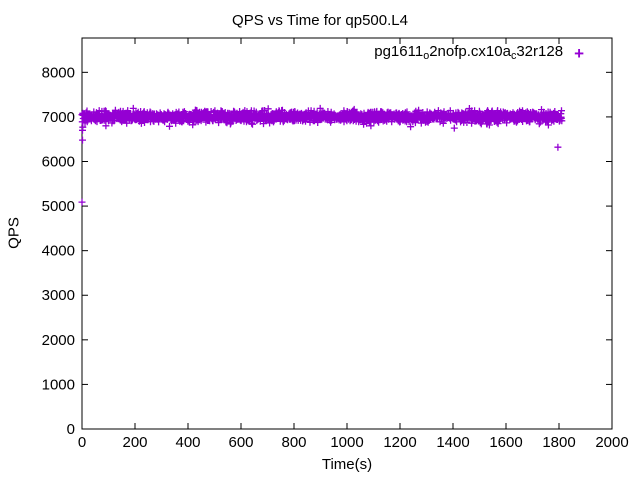 This screenshot has height=480, width=640. Describe the element at coordinates (452, 442) in the screenshot. I see `x-tick-label: 1400` at that location.